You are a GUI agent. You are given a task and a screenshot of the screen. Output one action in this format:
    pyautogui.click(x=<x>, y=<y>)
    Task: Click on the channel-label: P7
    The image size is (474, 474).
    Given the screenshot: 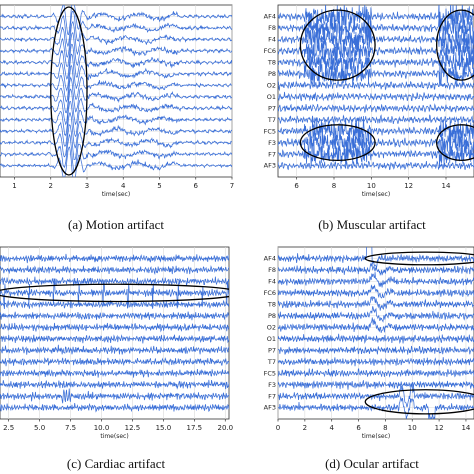 What is the action you would take?
    pyautogui.click(x=272, y=350)
    